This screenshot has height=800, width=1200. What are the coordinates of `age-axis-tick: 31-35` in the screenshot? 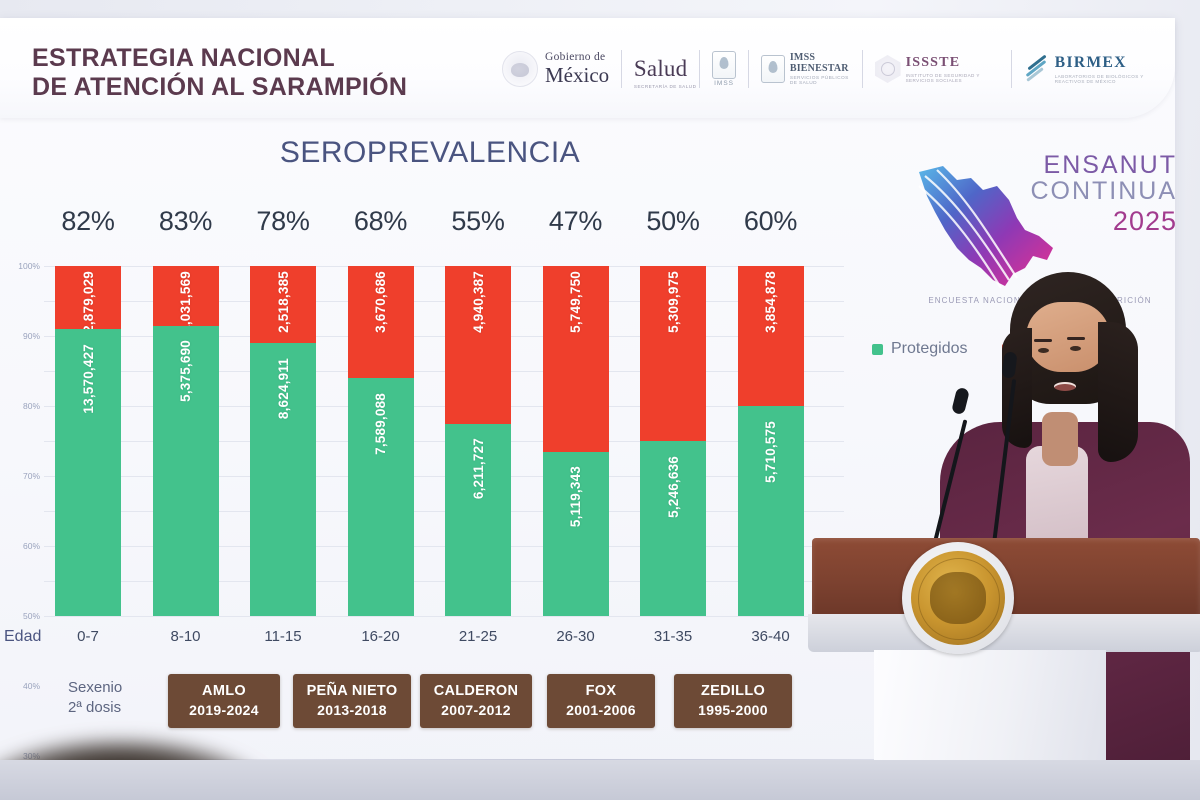 It's located at (673, 636).